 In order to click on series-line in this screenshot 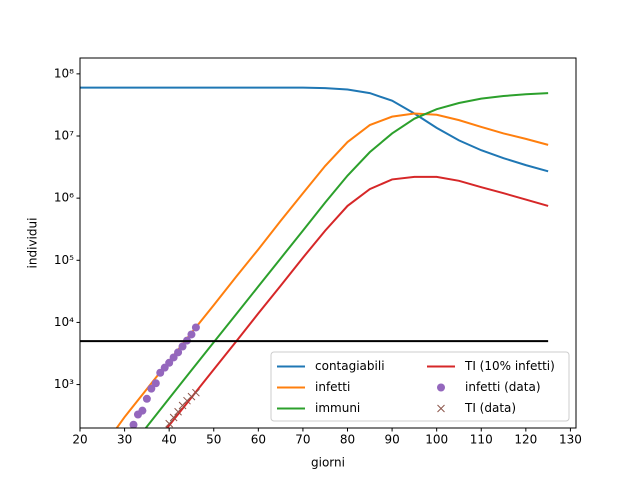, I will do `click(314, 129)`.